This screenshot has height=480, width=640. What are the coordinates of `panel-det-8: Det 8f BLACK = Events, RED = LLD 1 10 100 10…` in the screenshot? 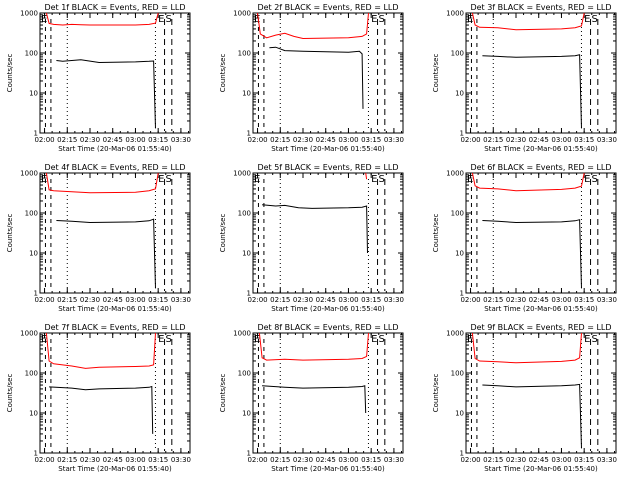 It's located at (311, 398).